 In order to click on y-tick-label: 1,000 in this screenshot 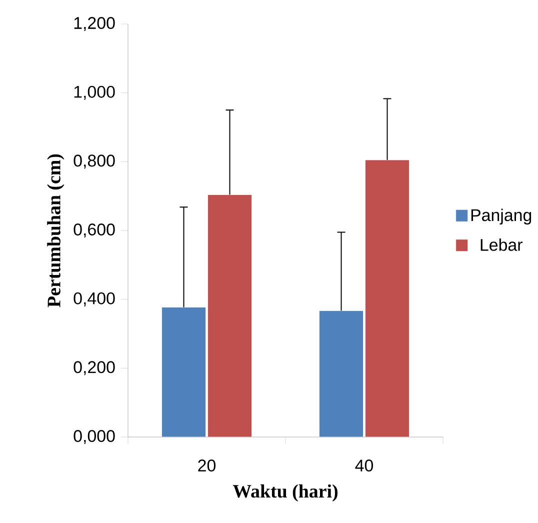, I will do `click(94, 93)`.